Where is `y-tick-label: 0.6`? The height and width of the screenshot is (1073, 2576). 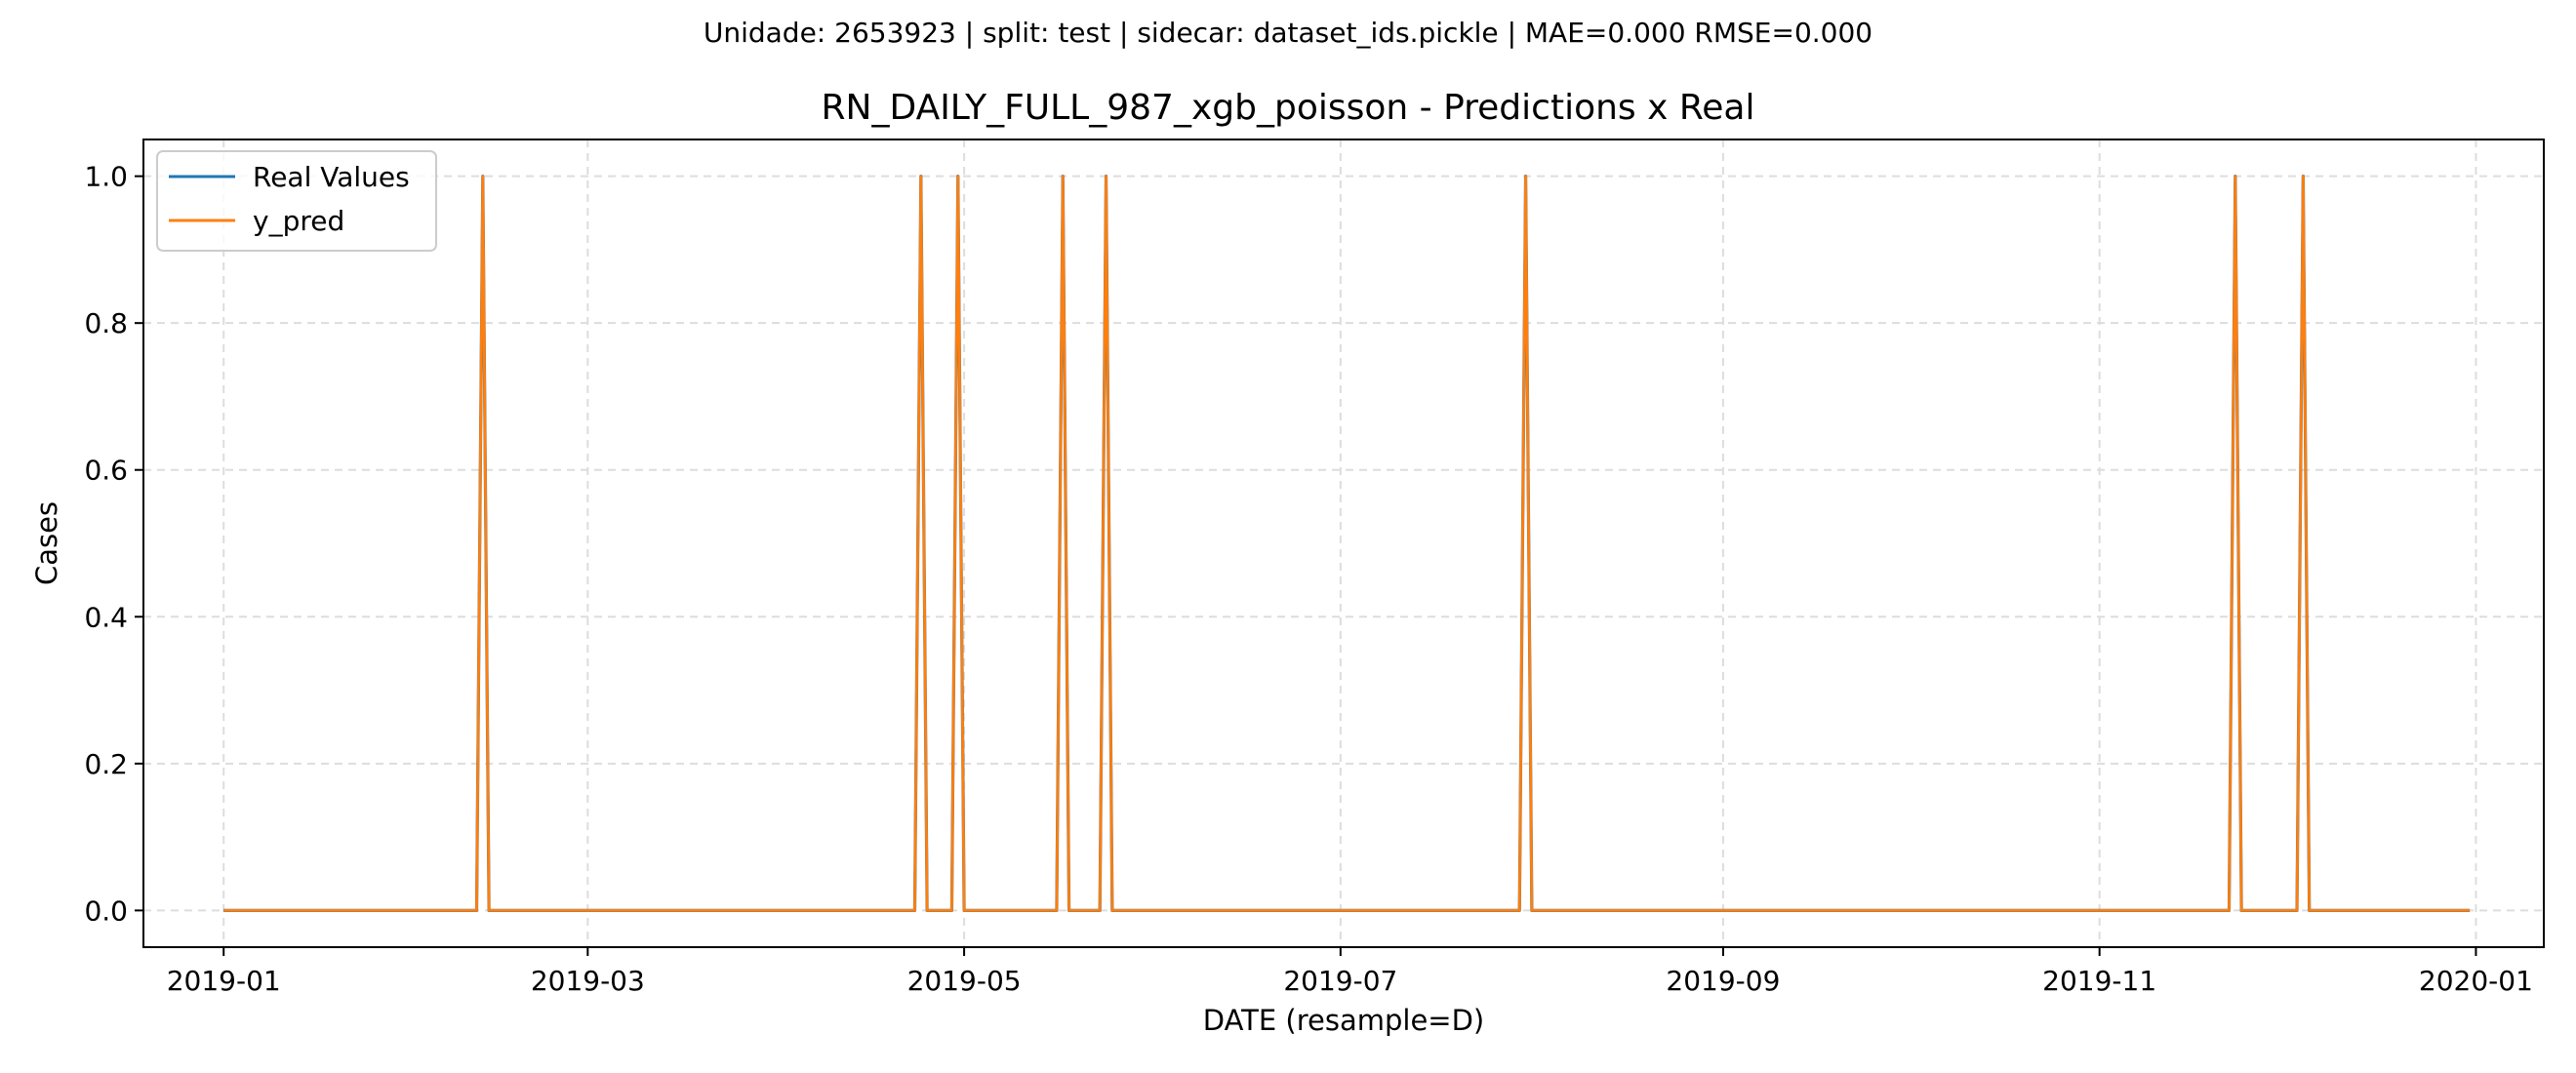 y-tick-label: 0.6 is located at coordinates (106, 471).